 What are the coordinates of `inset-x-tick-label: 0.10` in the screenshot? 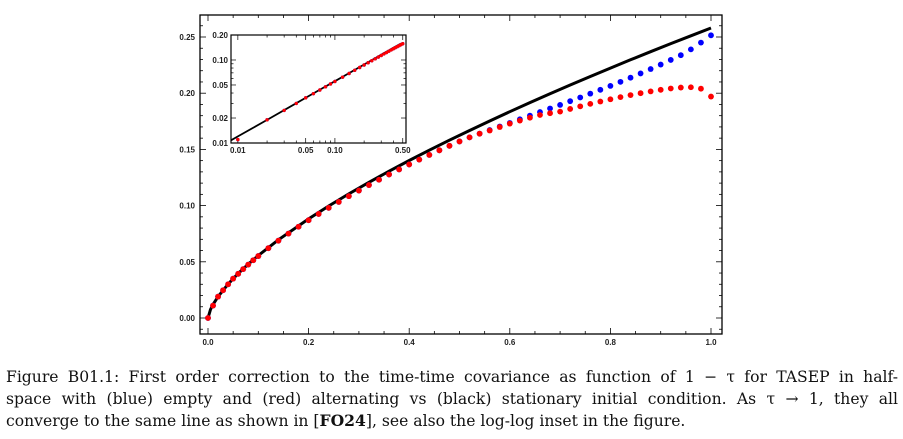 It's located at (335, 150).